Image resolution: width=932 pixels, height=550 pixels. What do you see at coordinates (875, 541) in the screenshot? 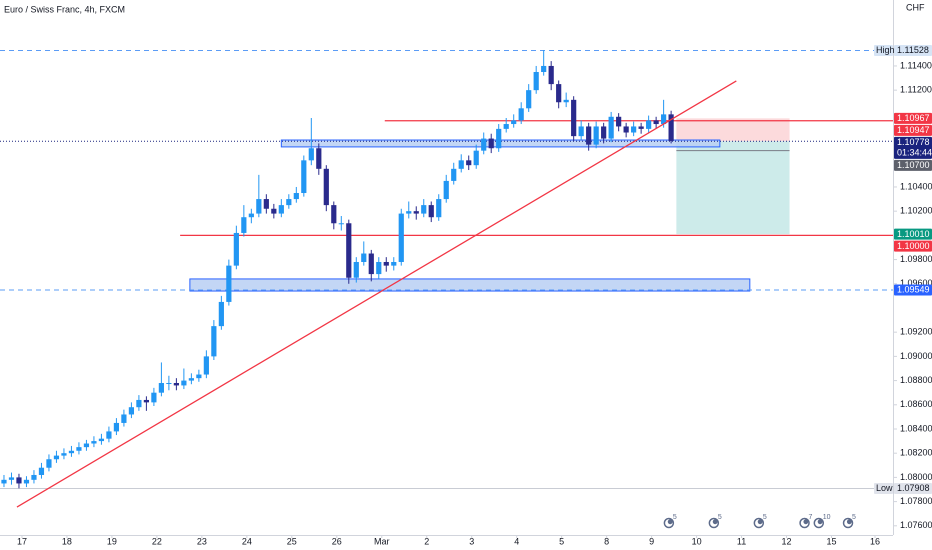
I see `x-tick-label: 16` at bounding box center [875, 541].